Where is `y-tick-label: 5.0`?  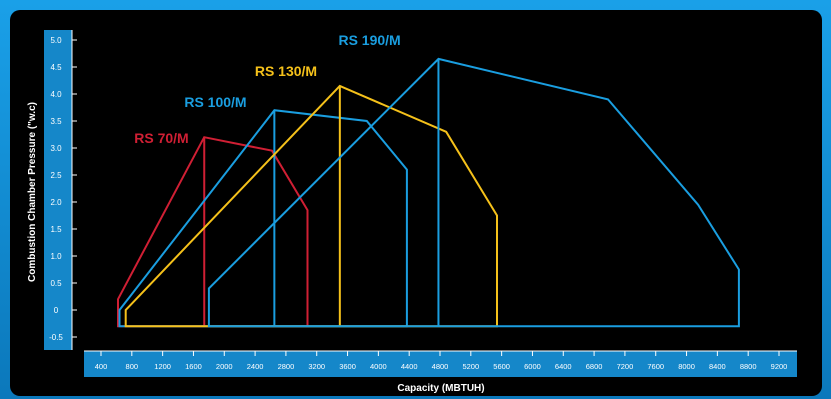 y-tick-label: 5.0 is located at coordinates (56, 40).